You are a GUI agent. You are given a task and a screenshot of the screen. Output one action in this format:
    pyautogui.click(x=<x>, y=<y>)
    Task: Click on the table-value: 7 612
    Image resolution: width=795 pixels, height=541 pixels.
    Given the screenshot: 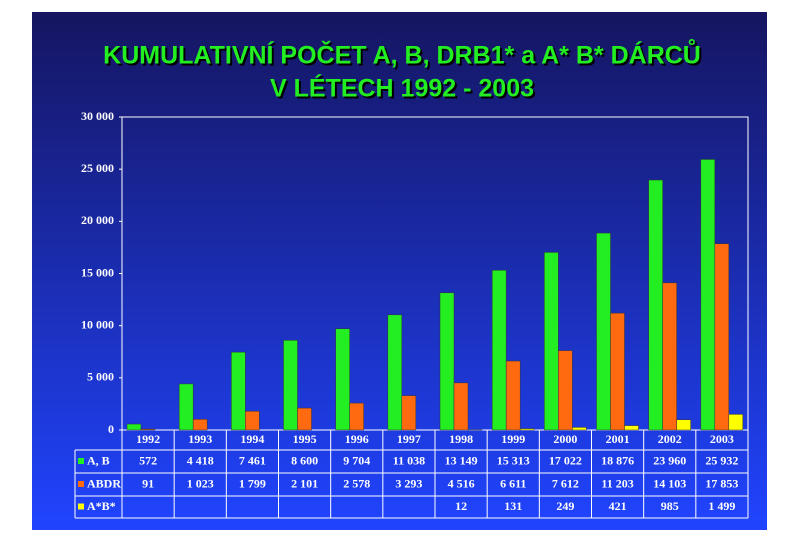 What is the action you would take?
    pyautogui.click(x=565, y=483)
    